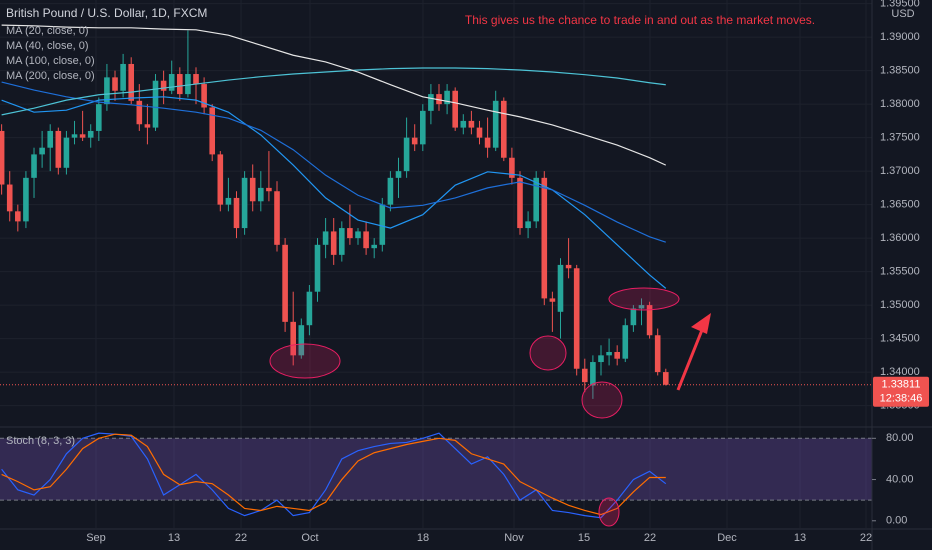 The height and width of the screenshot is (550, 932). I want to click on y-tick-label: 1.34000, so click(900, 372).